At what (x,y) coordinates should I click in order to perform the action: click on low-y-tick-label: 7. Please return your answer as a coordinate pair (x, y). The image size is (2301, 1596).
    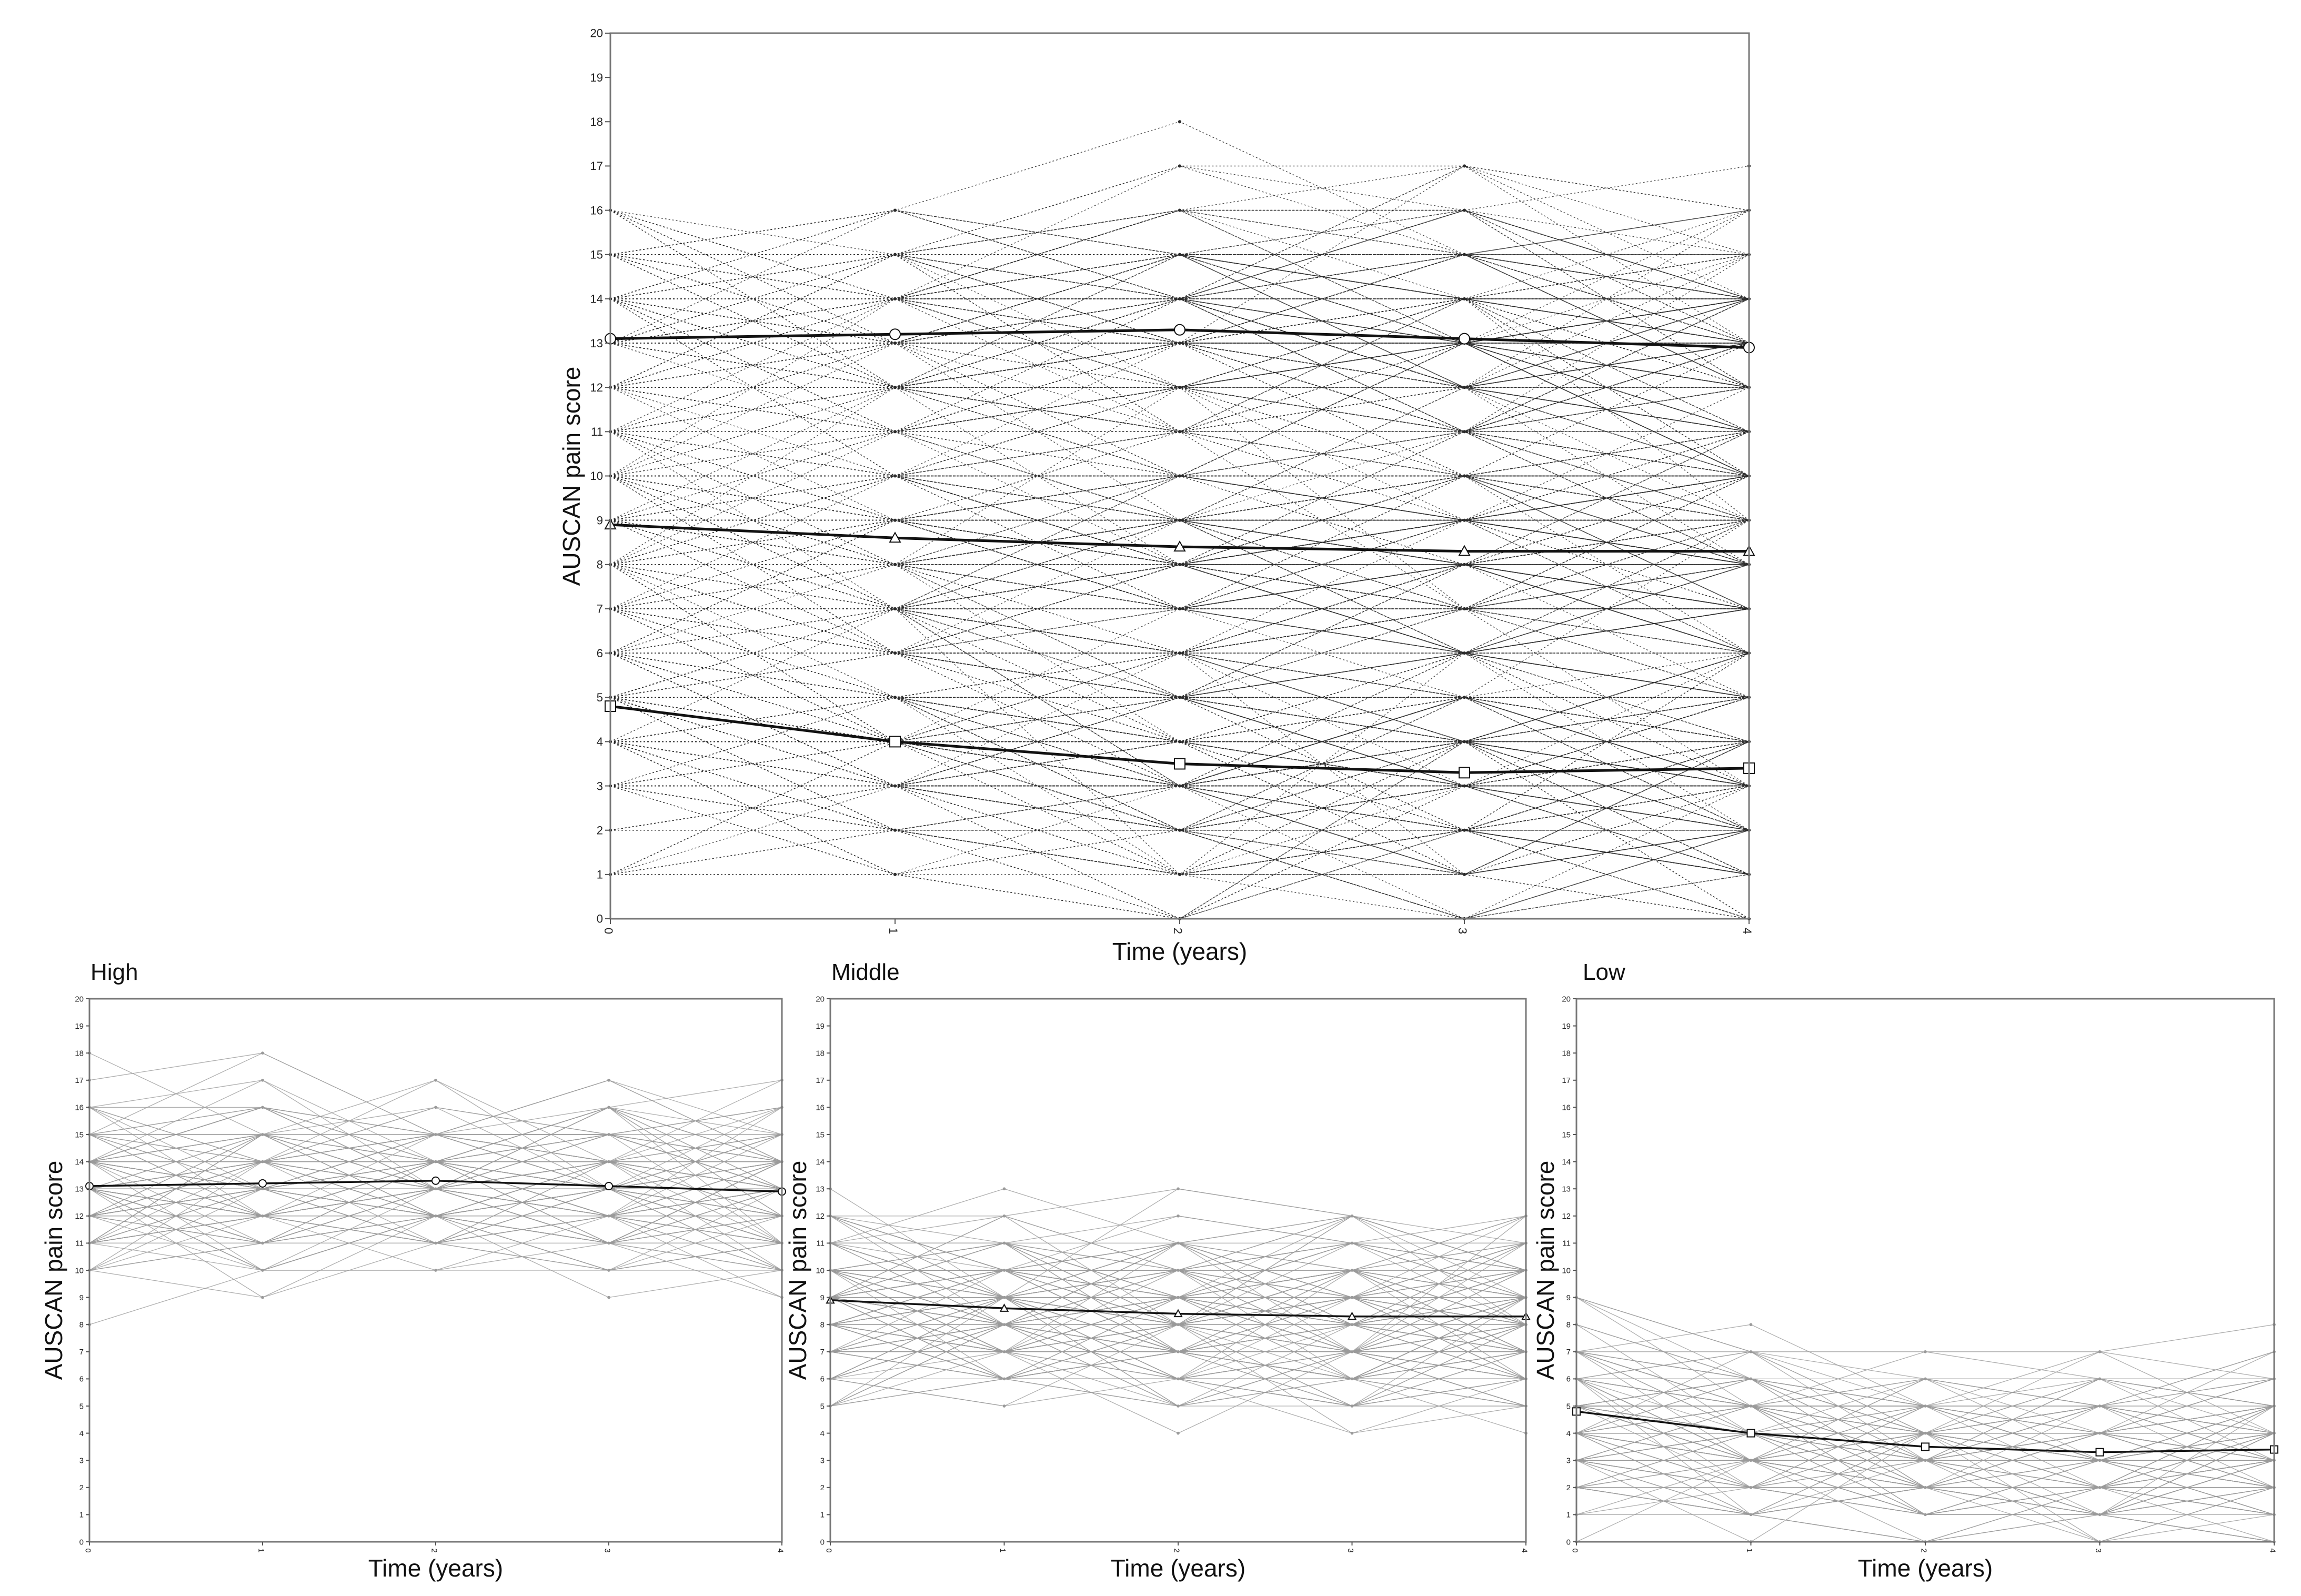
    Looking at the image, I should click on (1568, 1352).